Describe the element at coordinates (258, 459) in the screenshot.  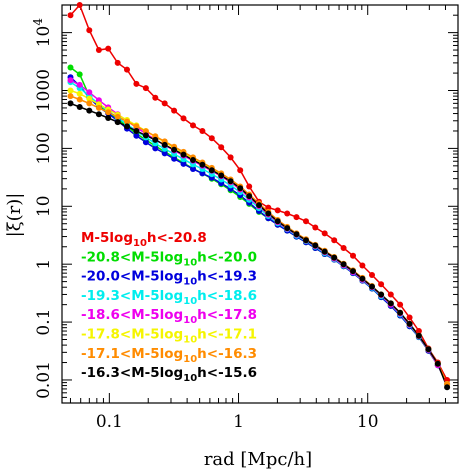
I see `x-axis-label: rad [Mpc/h]` at that location.